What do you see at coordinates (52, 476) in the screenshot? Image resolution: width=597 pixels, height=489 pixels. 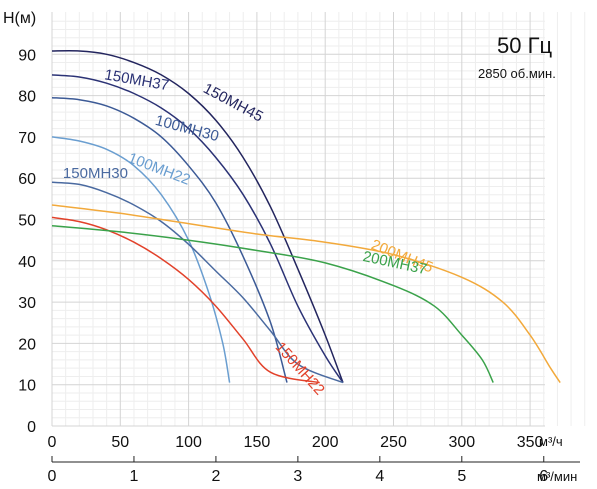 I see `x2-tick-label: 0` at bounding box center [52, 476].